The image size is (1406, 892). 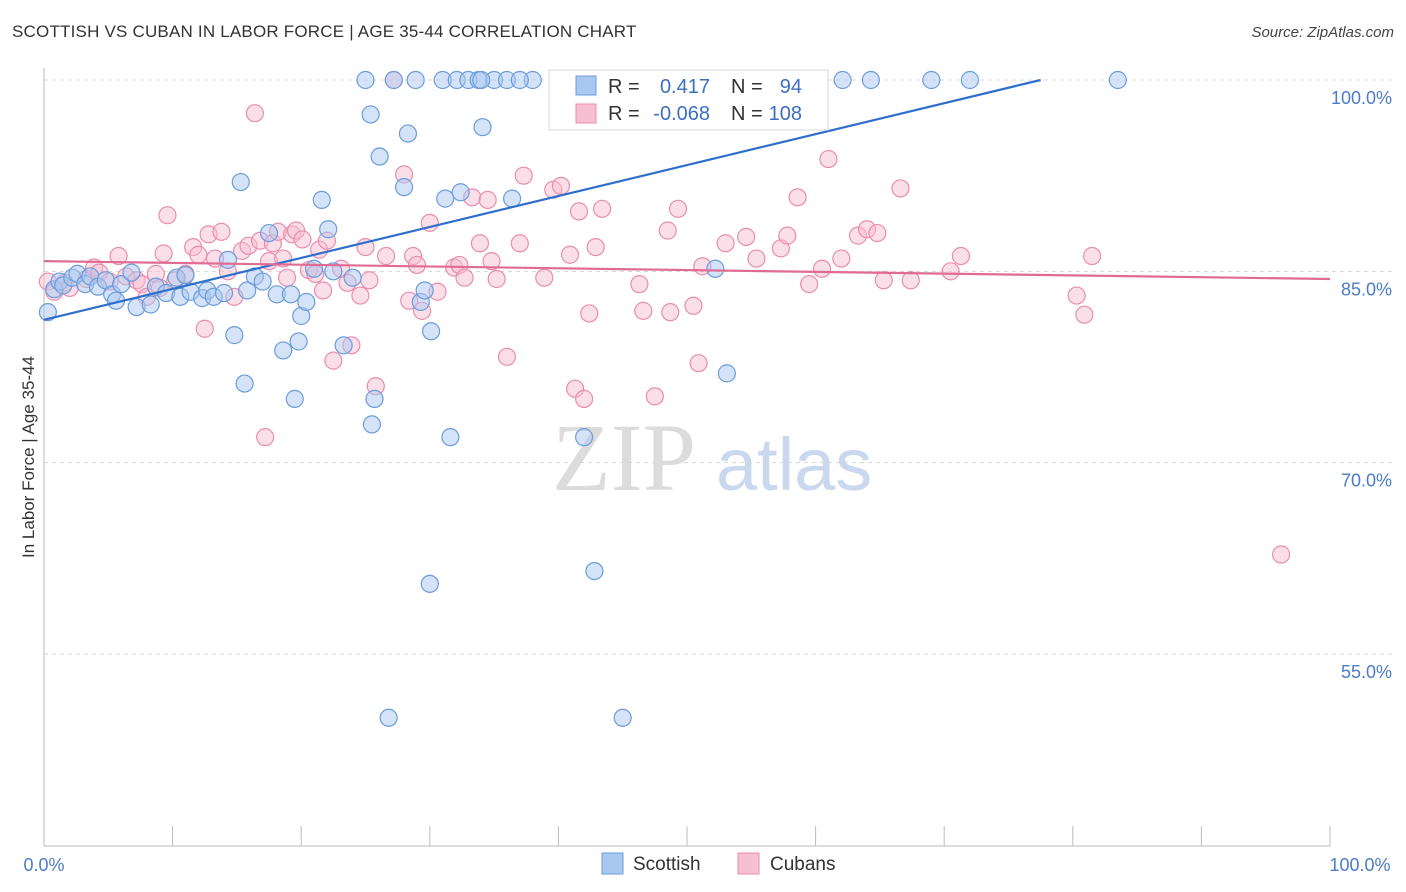 What do you see at coordinates (624, 87) in the screenshot?
I see `stats-r-label-scottish: R =` at bounding box center [624, 87].